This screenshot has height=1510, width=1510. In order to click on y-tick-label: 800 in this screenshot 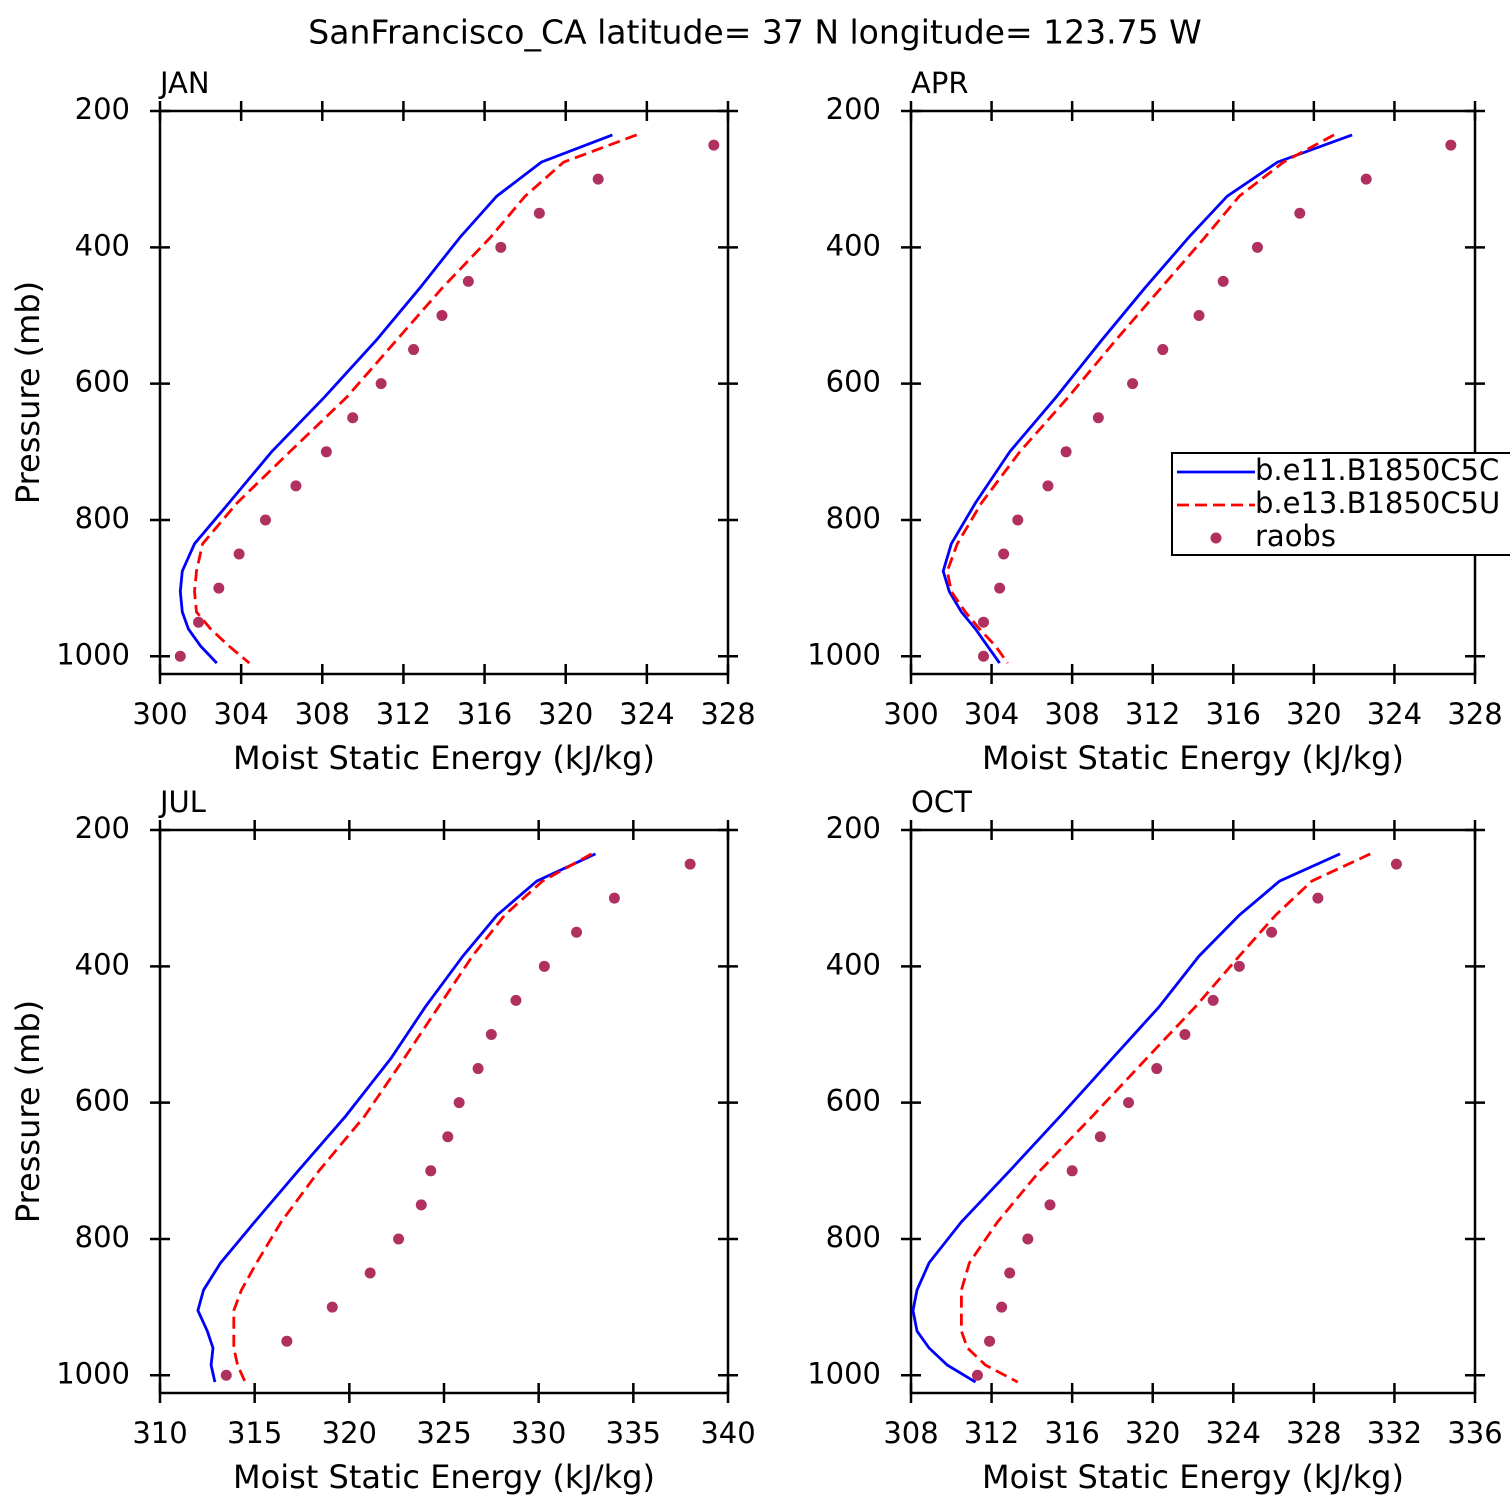, I will do `click(853, 518)`.